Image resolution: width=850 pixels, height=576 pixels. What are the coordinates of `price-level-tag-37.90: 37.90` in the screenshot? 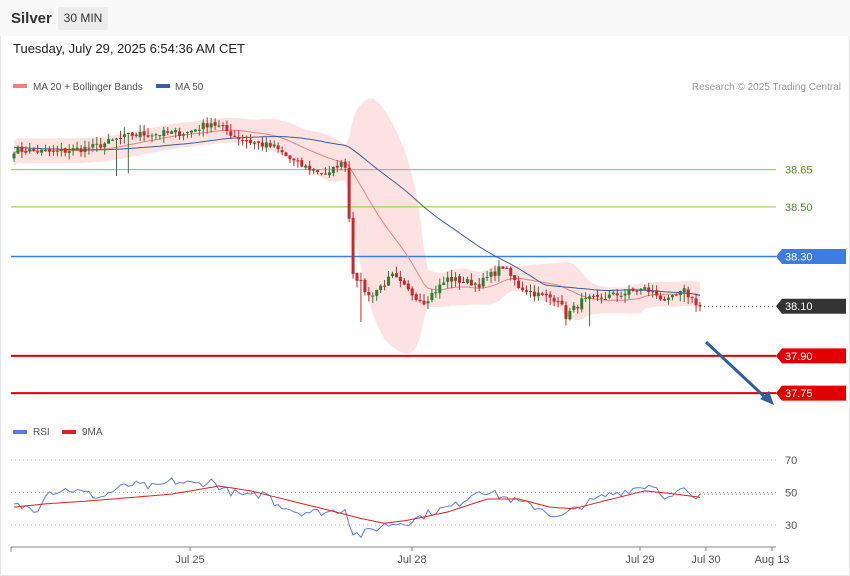 It's located at (811, 356).